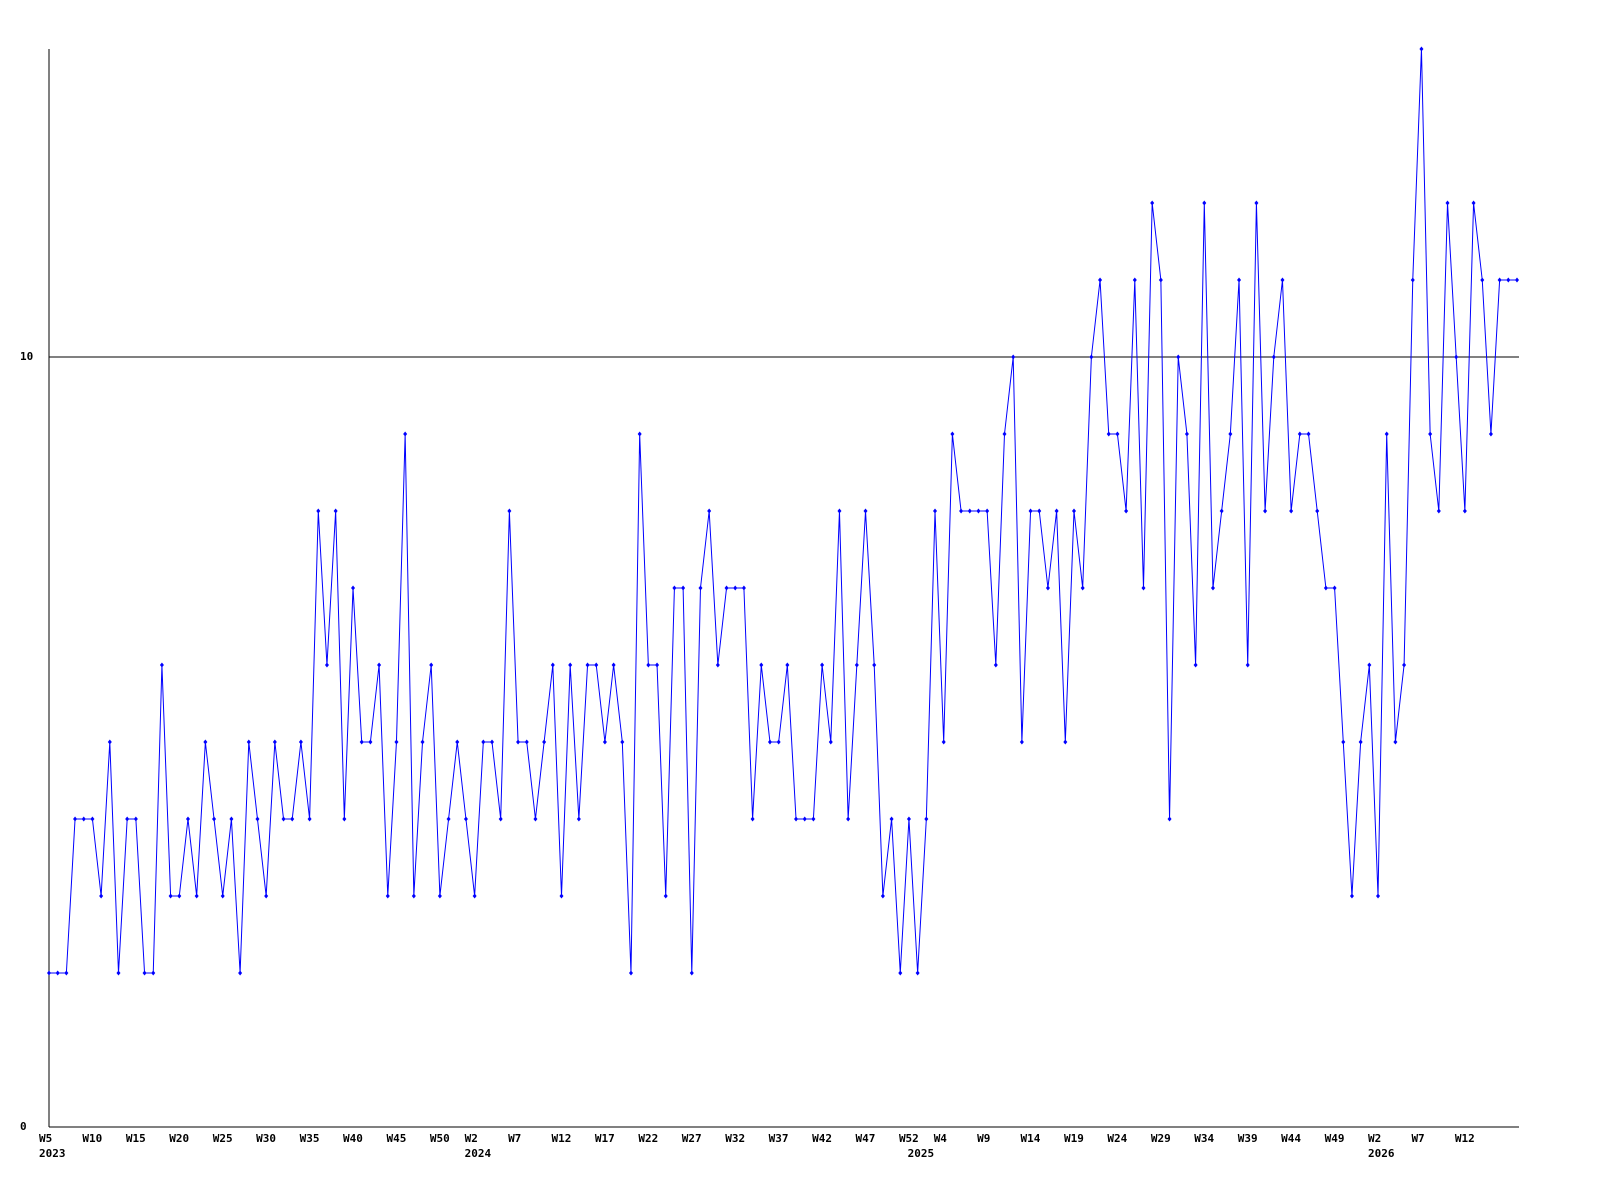 Image resolution: width=1600 pixels, height=1200 pixels. What do you see at coordinates (735, 1138) in the screenshot?
I see `x-tick-label: W32` at bounding box center [735, 1138].